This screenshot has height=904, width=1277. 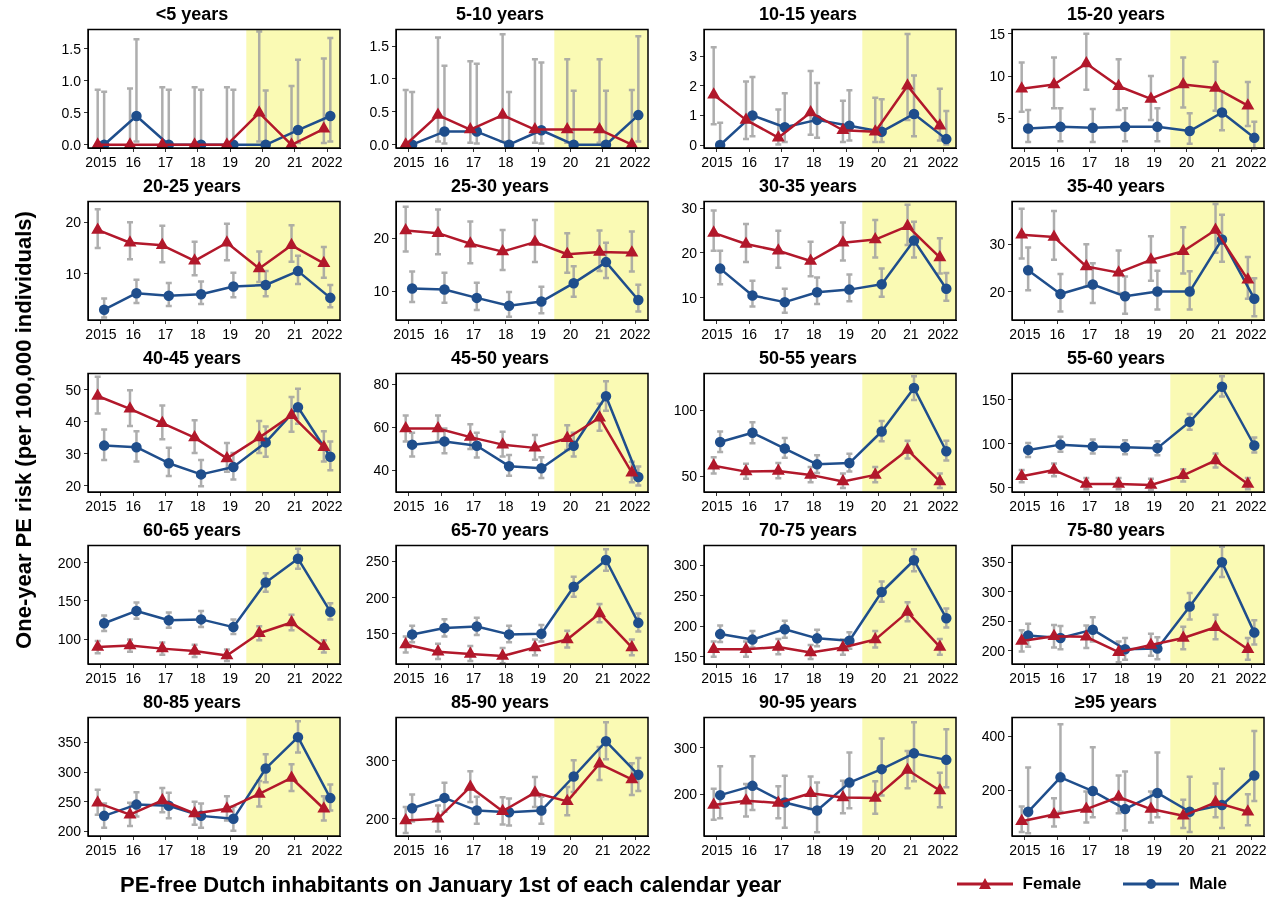 I want to click on y-tick-label: 400, so click(x=993, y=736).